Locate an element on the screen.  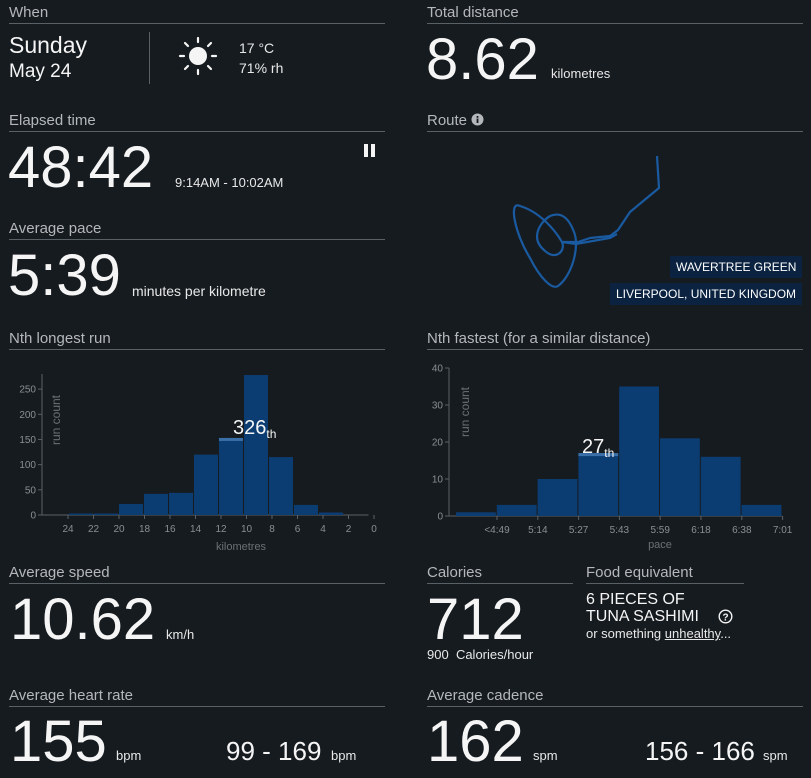
speed-unit: km/h is located at coordinates (180, 634).